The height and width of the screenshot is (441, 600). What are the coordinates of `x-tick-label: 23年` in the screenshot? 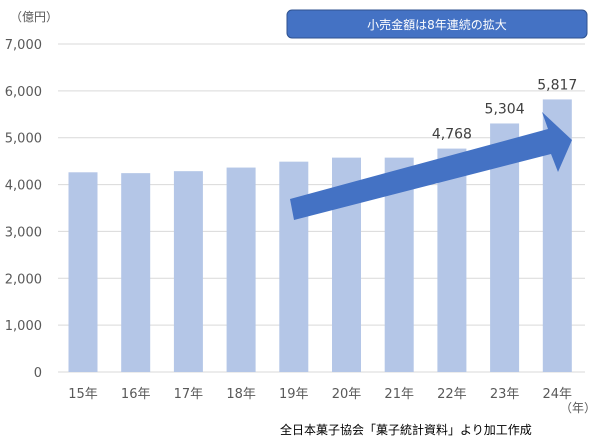 It's located at (505, 394).